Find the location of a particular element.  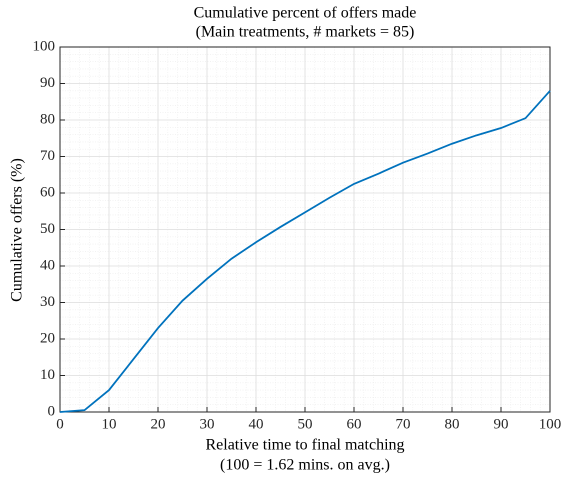

y-tick-label: 70 is located at coordinates (47, 156).